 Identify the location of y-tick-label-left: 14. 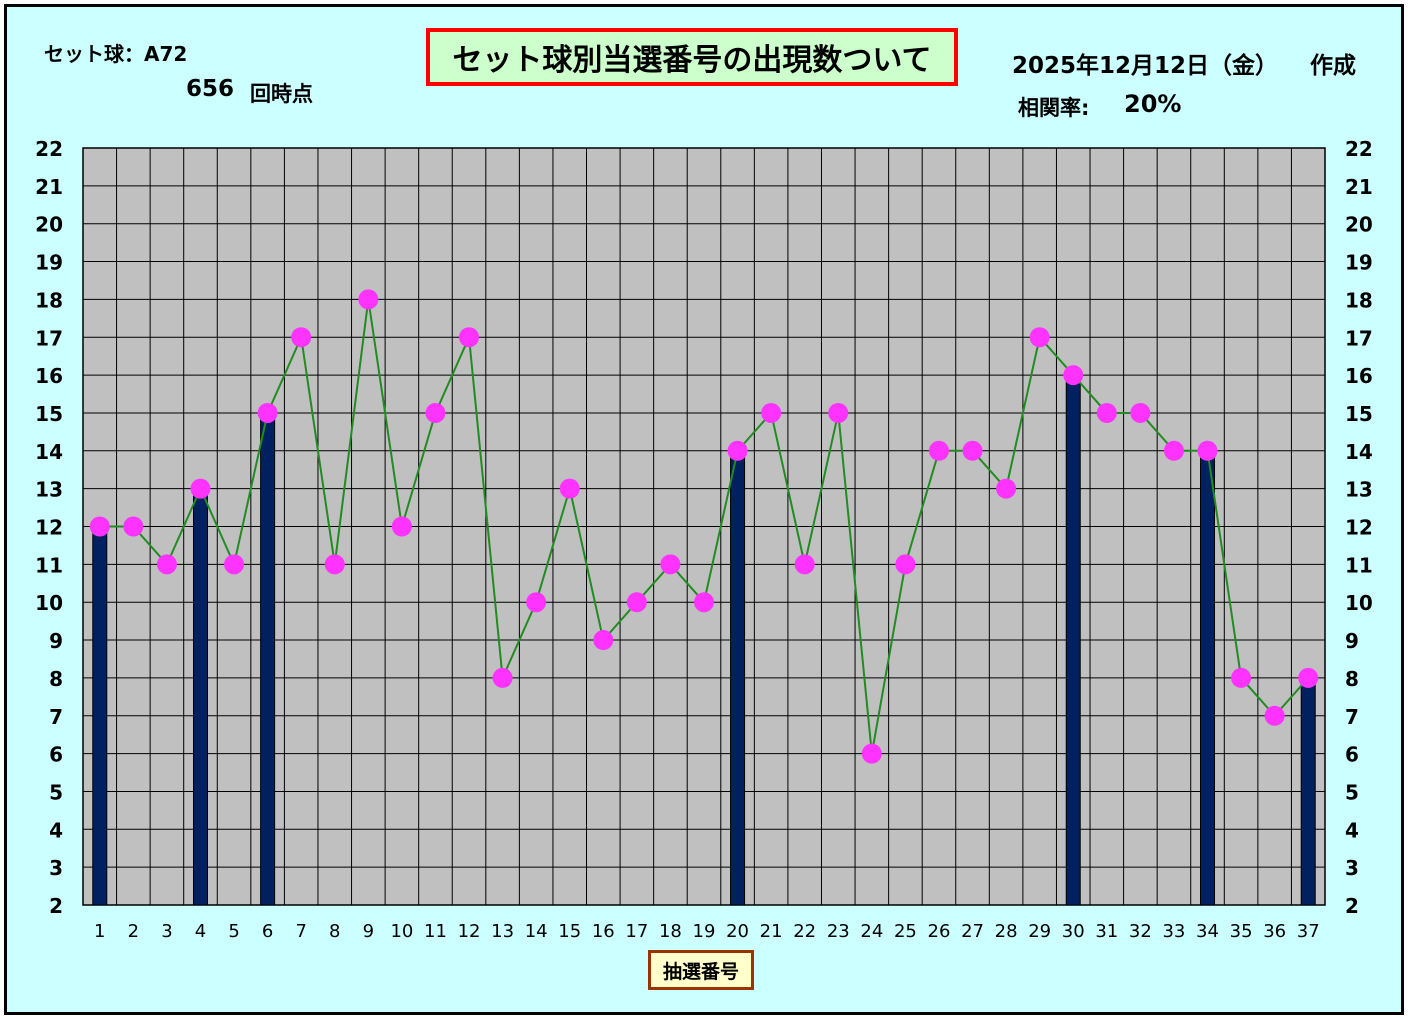
(49, 452).